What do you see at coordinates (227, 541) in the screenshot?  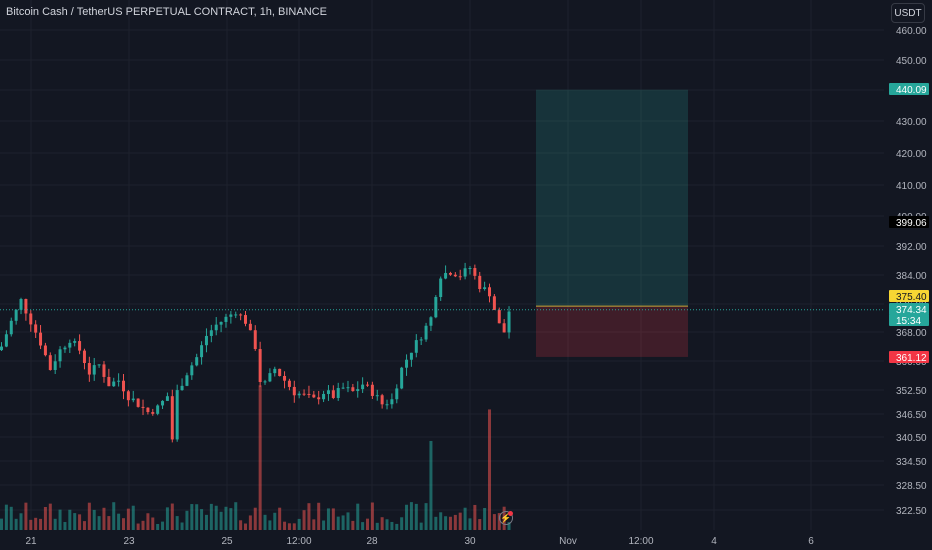 I see `x-tick-label: 25` at bounding box center [227, 541].